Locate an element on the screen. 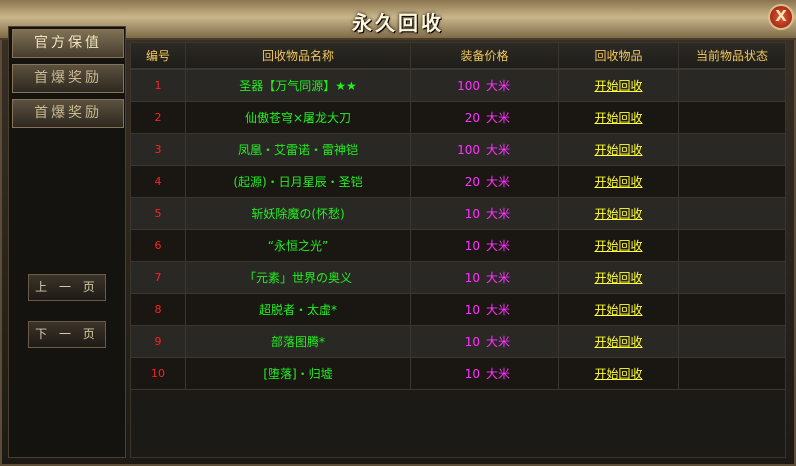  row-id: 9 is located at coordinates (158, 341).